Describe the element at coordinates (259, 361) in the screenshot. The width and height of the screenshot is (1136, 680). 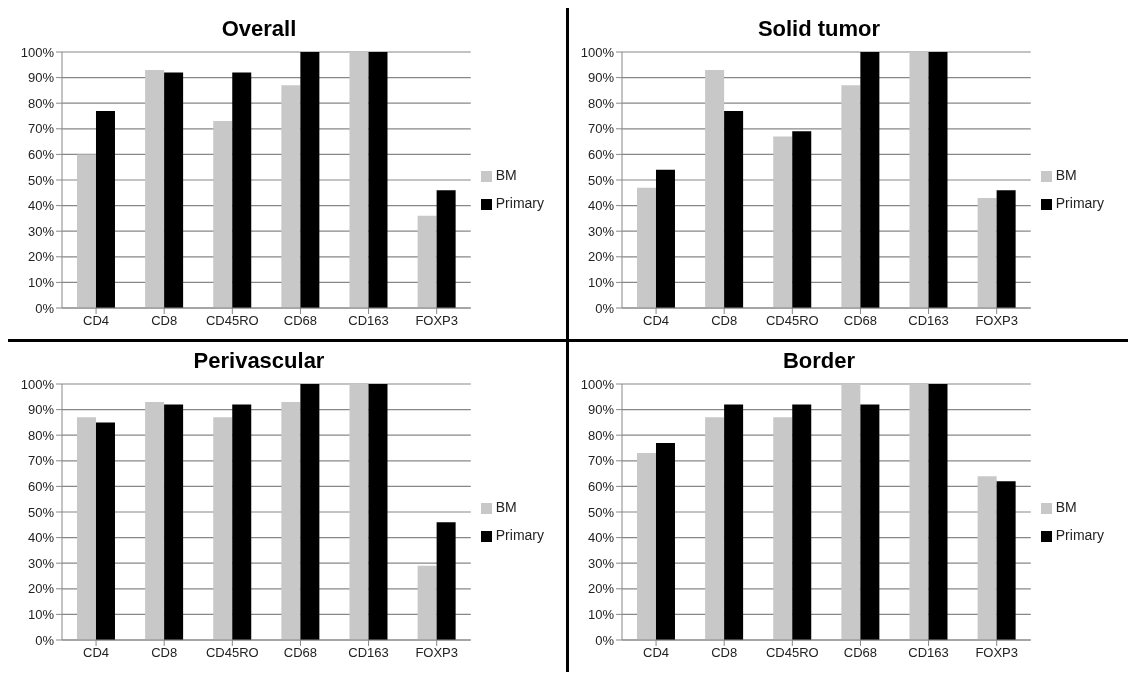
I see `chart-title: Perivascular` at that location.